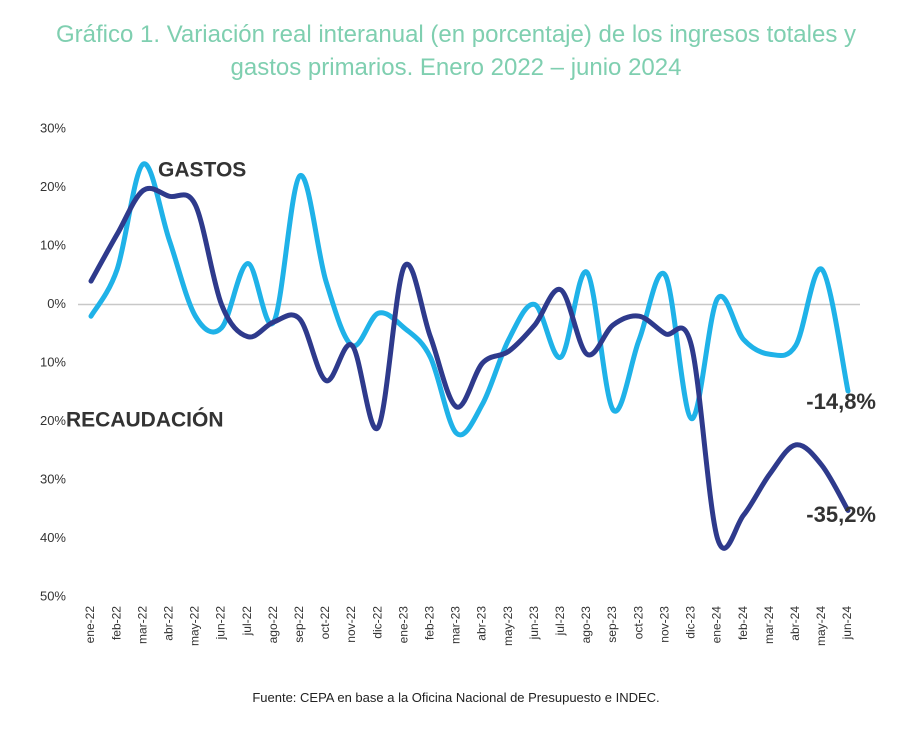 The width and height of the screenshot is (912, 743). I want to click on x-tick-label: feb-24, so click(743, 623).